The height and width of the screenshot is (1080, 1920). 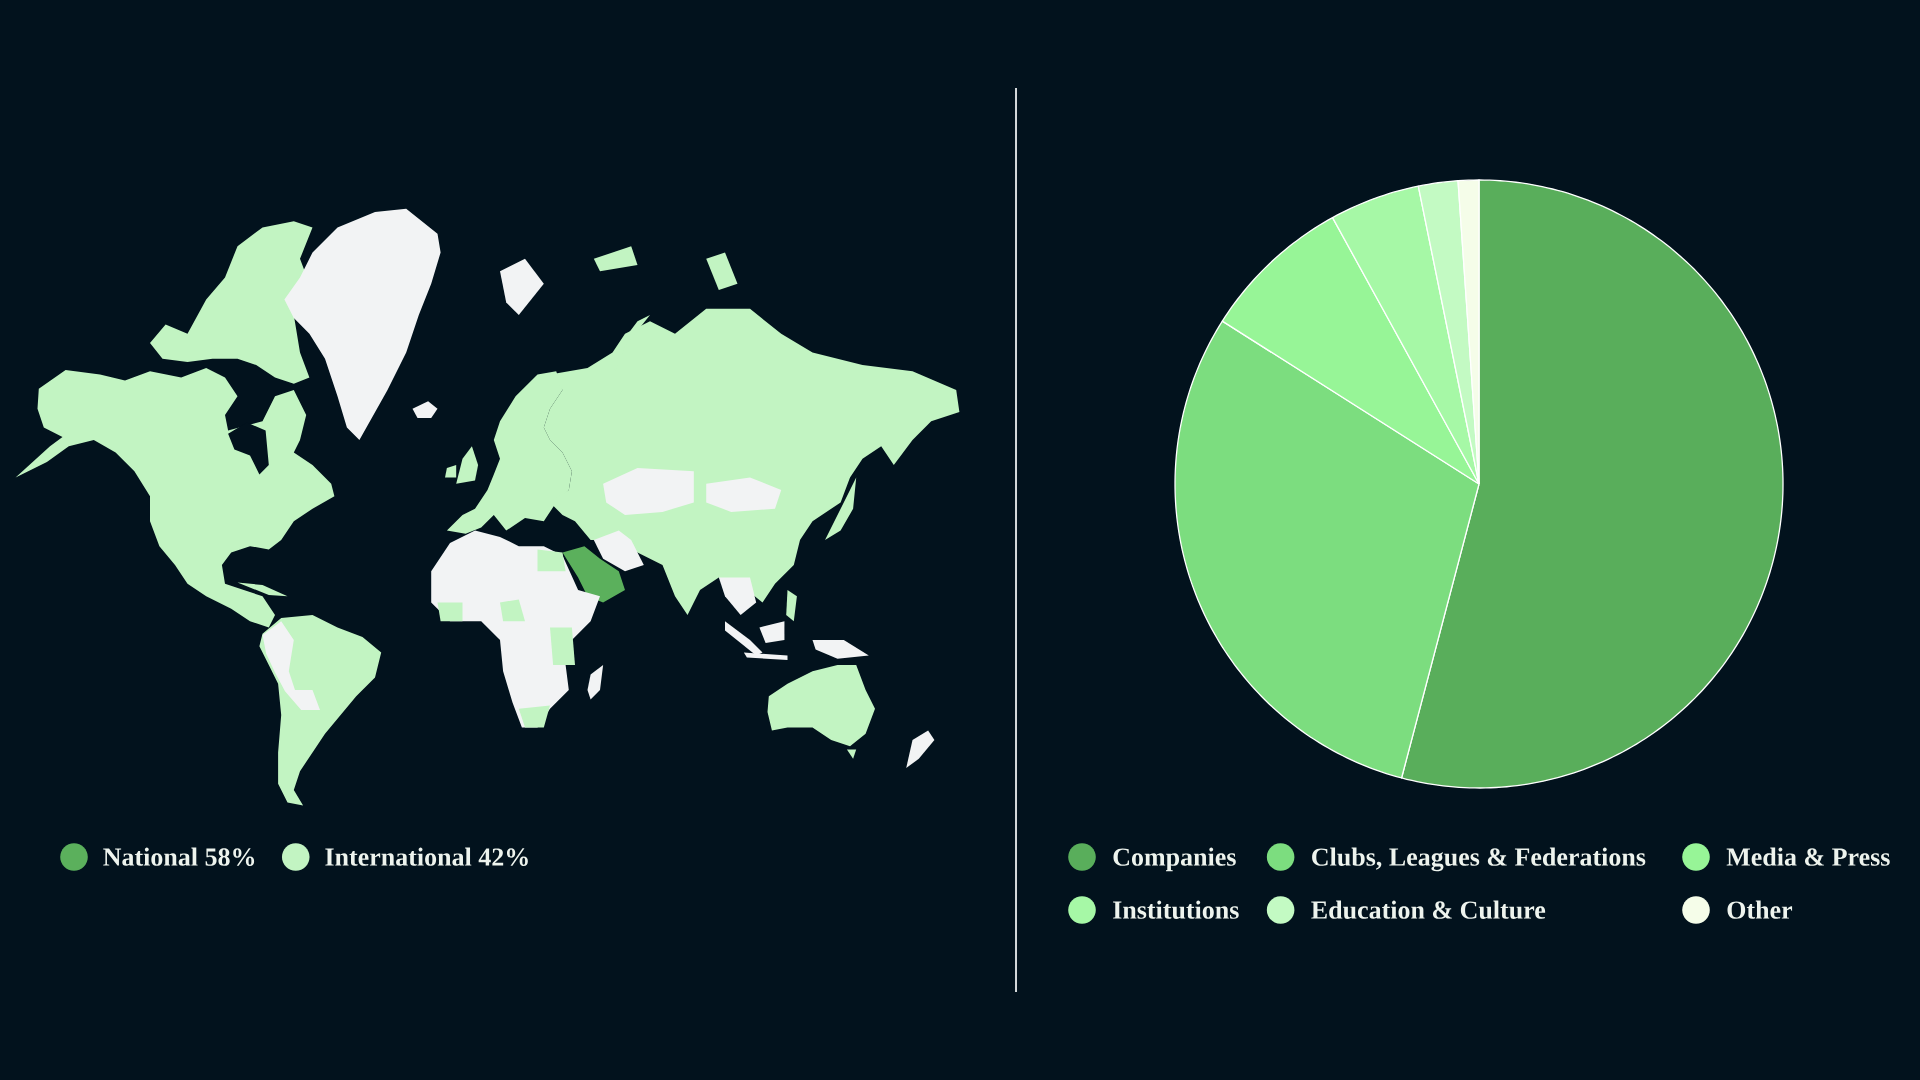 I want to click on legend-label: Media & Press, so click(x=1808, y=856).